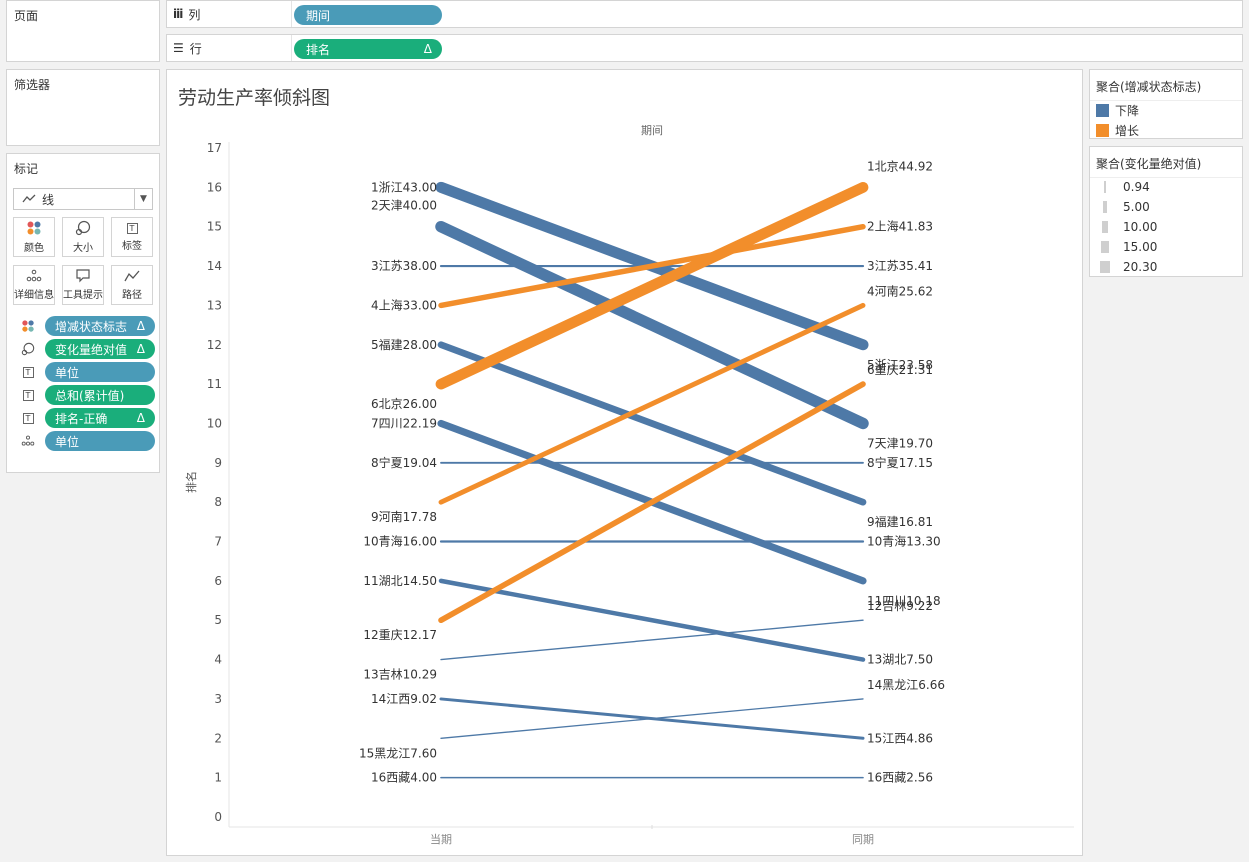  Describe the element at coordinates (178, 14) in the screenshot. I see `columns-icon: iii` at that location.